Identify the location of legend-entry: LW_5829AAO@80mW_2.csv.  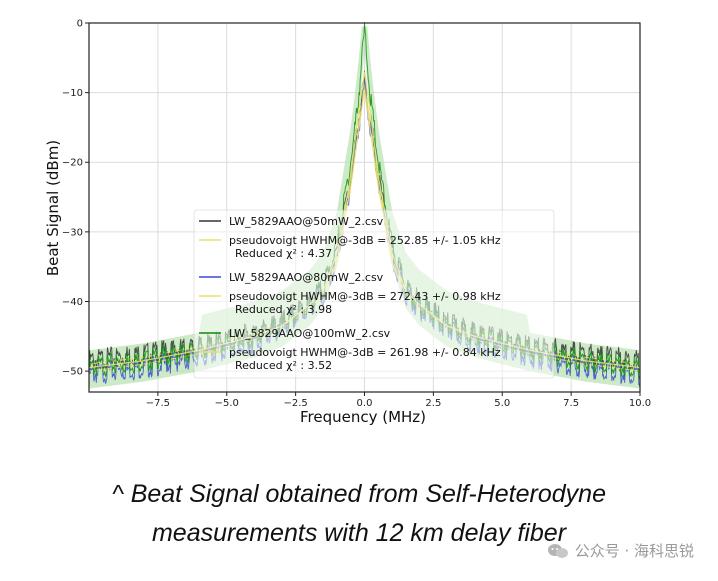
(306, 277).